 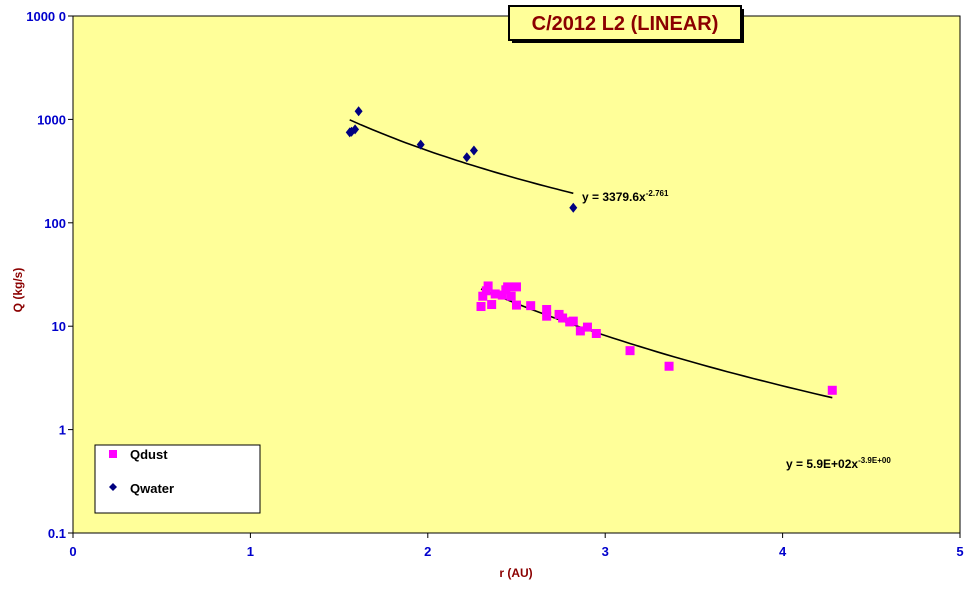 I want to click on qwater-fit-base: y = 3379.6x, so click(x=614, y=197).